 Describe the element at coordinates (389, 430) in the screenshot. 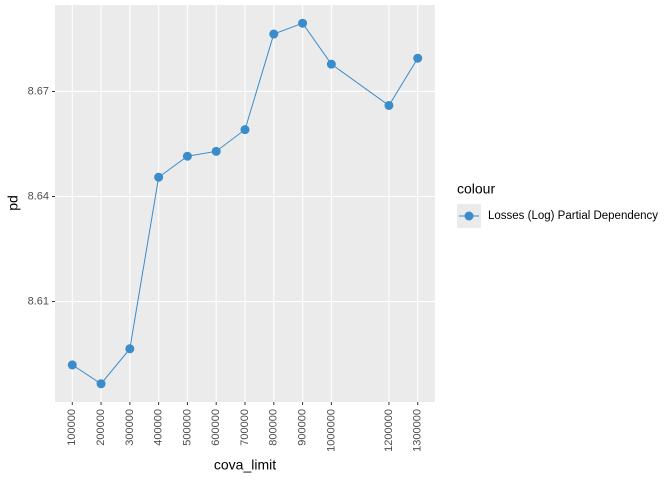

I see `x-tick-label: 1200000` at that location.